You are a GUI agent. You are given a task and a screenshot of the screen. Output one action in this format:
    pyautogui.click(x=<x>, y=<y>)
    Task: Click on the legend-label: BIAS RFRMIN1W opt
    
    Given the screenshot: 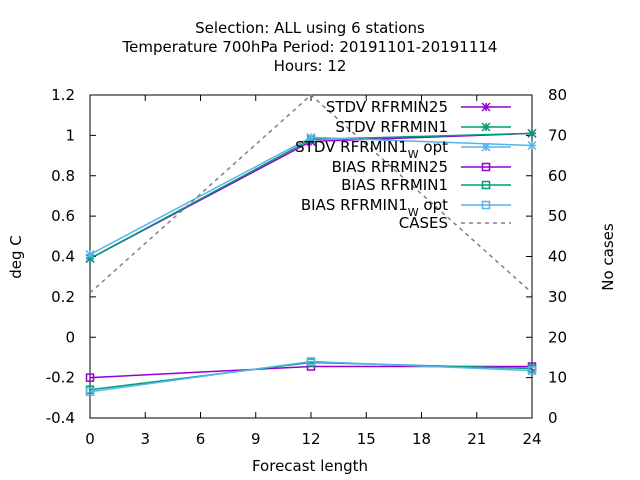 What is the action you would take?
    pyautogui.click(x=374, y=207)
    